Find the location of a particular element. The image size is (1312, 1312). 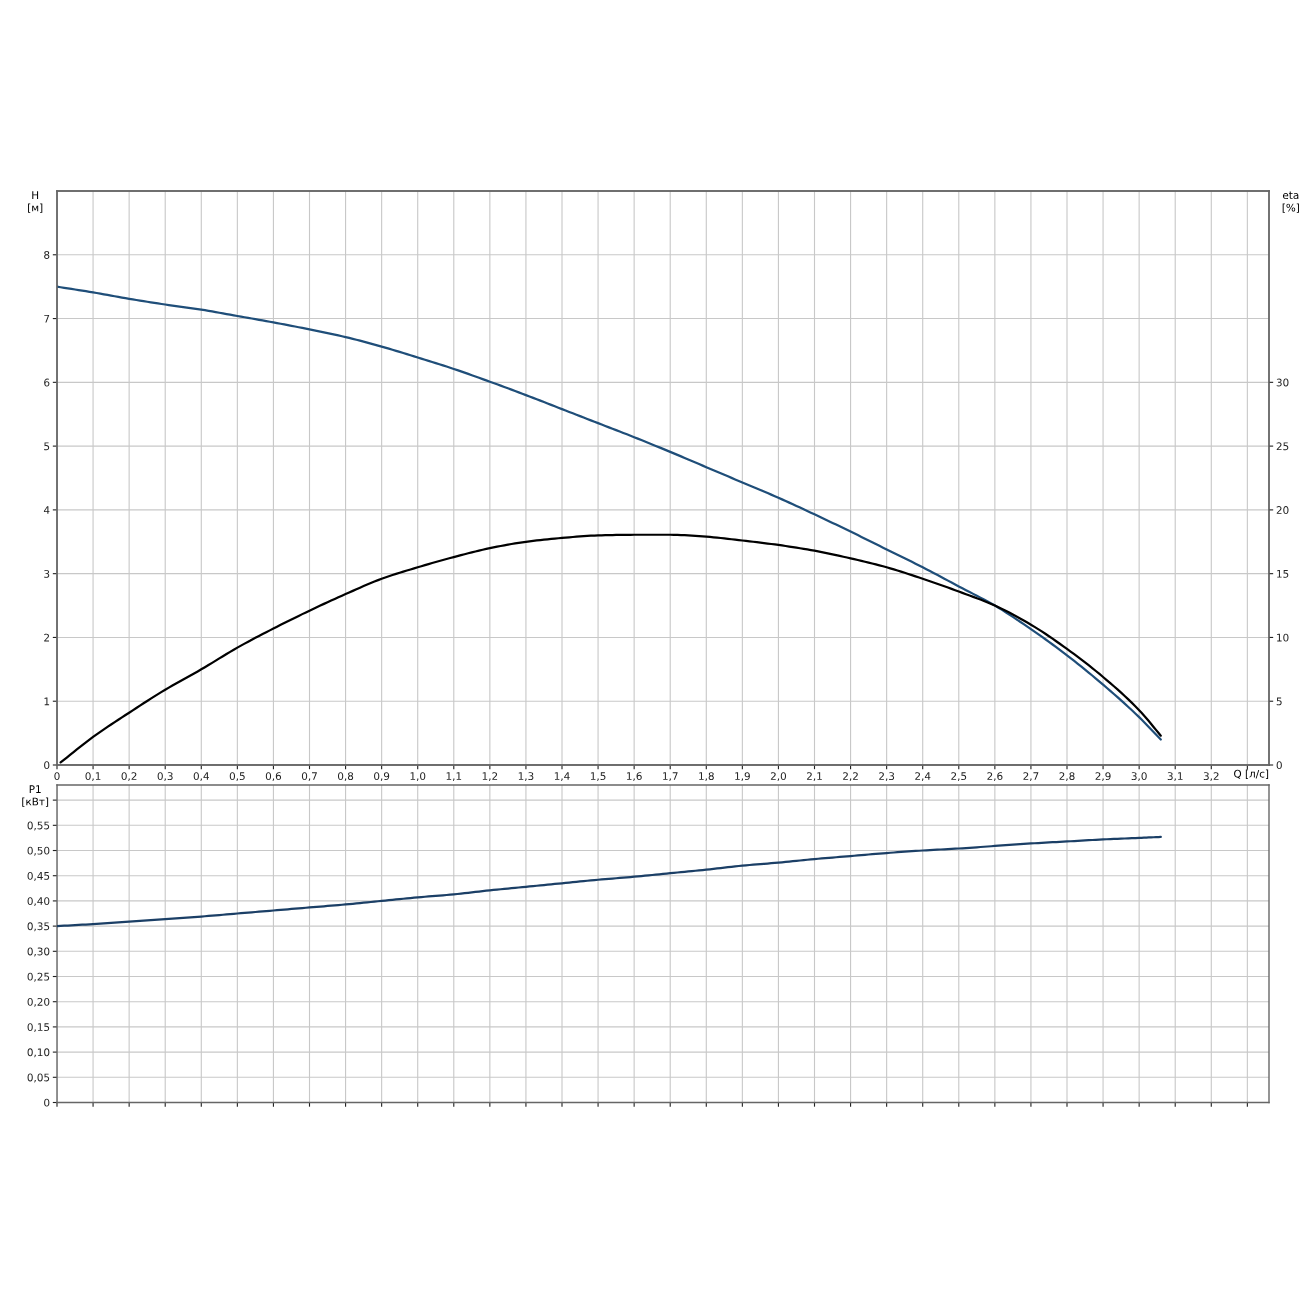

x-tick-label: 2,3 is located at coordinates (887, 777).